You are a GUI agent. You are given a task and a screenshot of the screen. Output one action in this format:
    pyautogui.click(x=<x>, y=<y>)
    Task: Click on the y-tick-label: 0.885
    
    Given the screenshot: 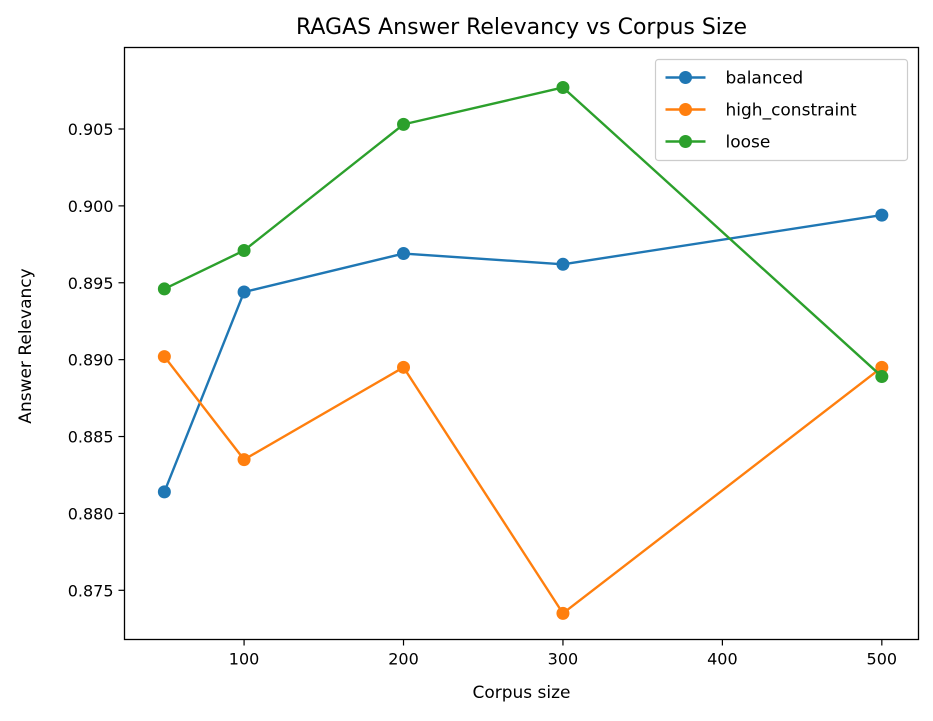 What is the action you would take?
    pyautogui.click(x=91, y=437)
    